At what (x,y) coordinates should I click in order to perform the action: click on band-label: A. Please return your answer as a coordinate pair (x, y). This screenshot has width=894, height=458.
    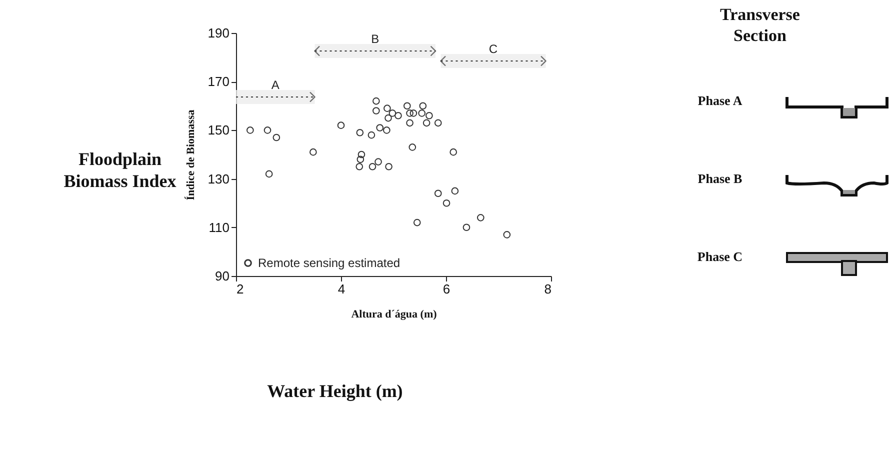
    Looking at the image, I should click on (275, 85).